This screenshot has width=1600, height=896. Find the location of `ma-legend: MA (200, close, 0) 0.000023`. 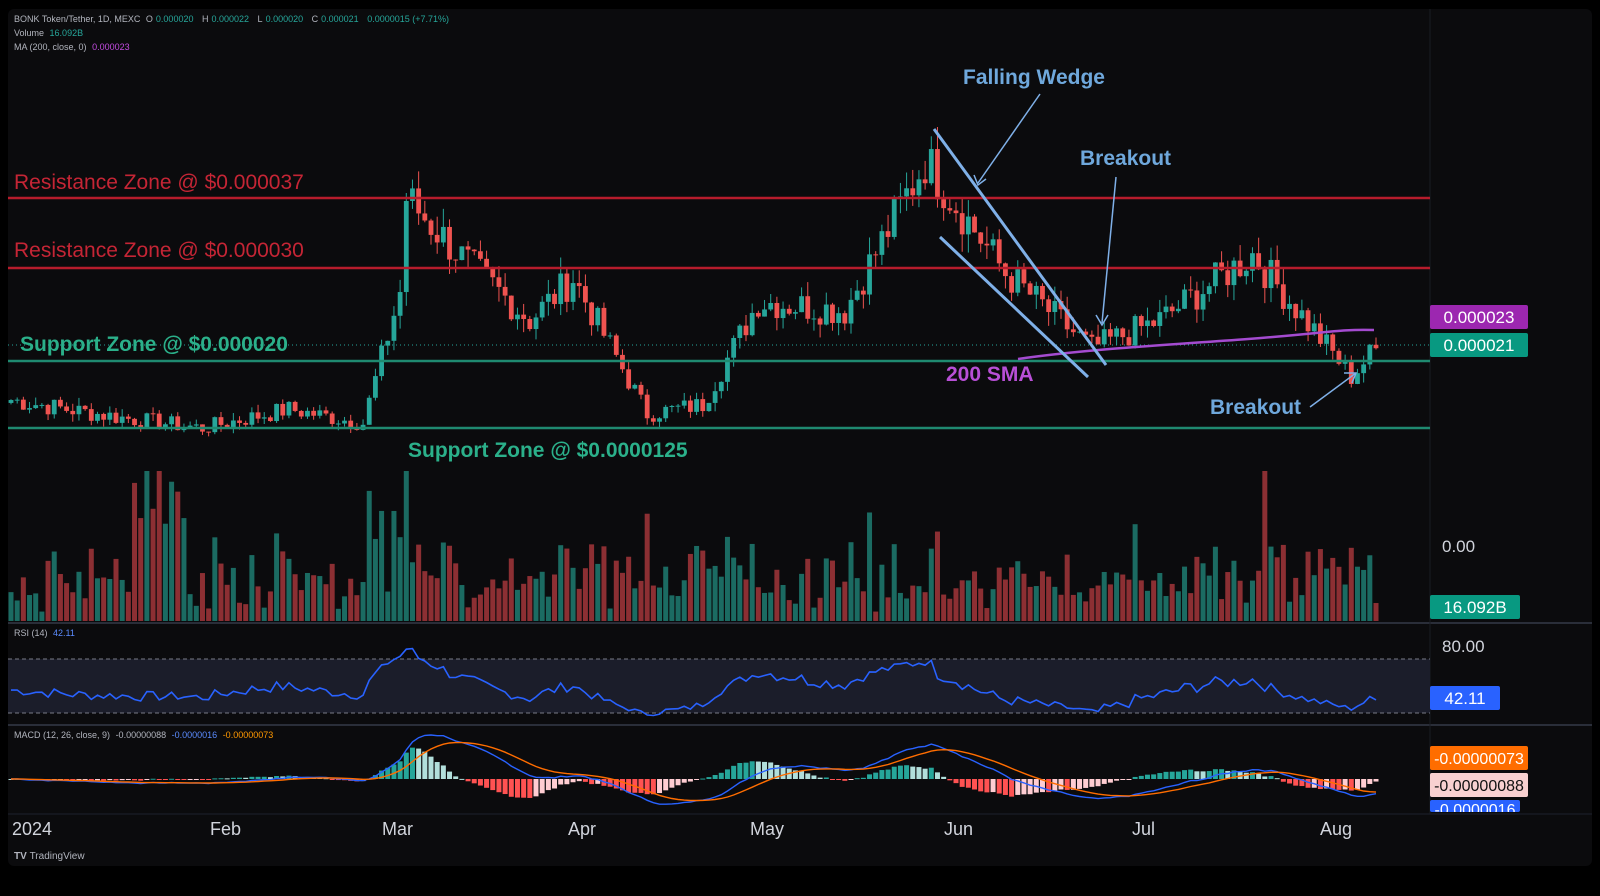

ma-legend: MA (200, close, 0) 0.000023 is located at coordinates (73, 47).